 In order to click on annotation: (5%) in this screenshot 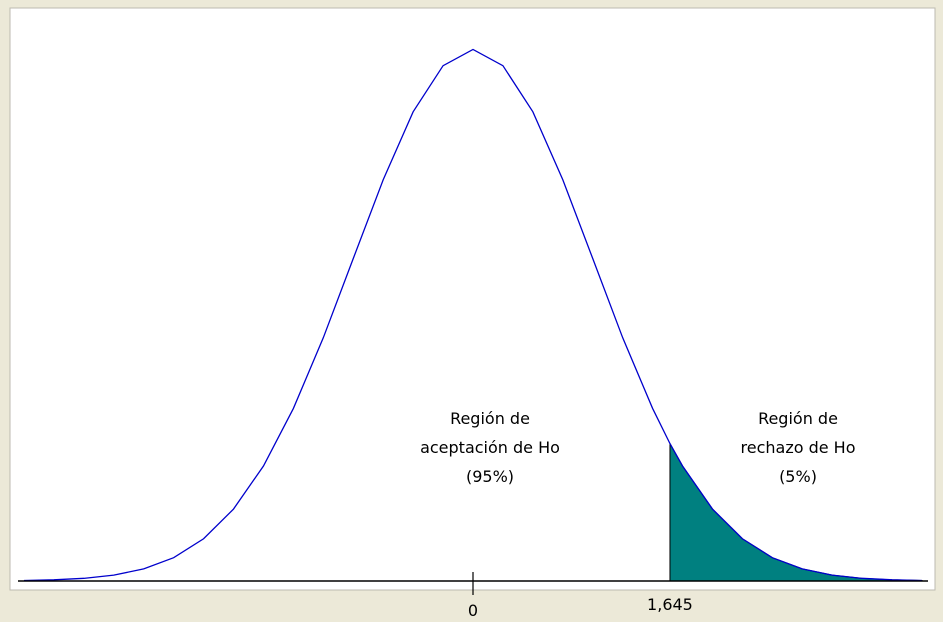, I will do `click(798, 476)`.